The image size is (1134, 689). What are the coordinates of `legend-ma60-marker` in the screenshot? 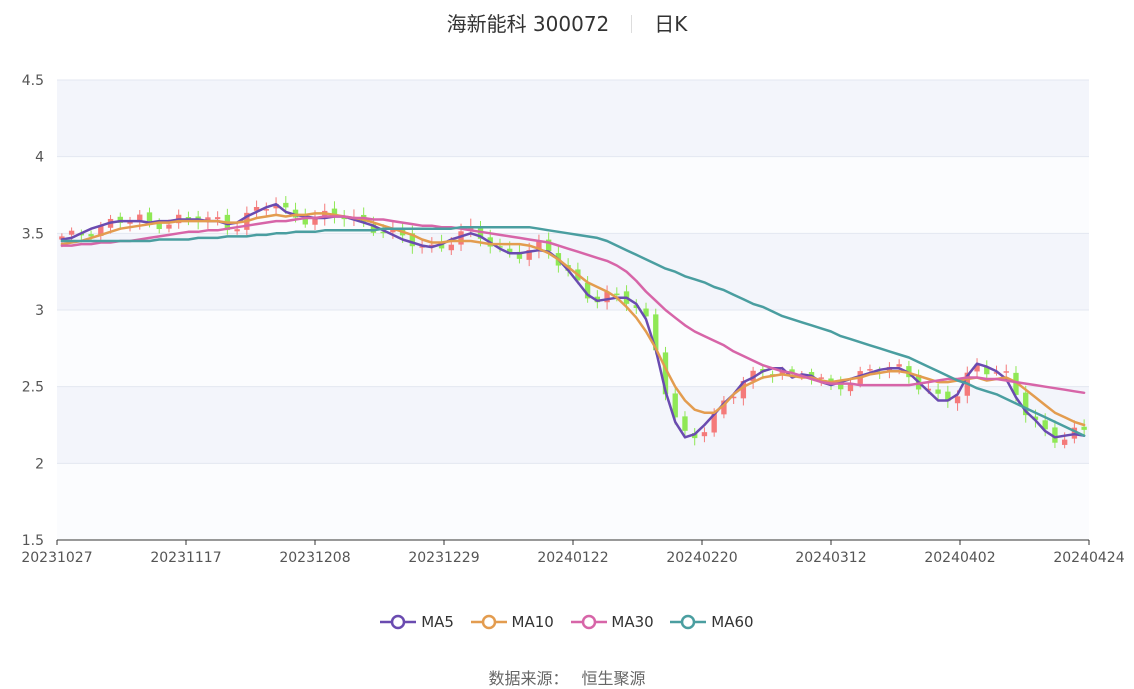 It's located at (688, 622).